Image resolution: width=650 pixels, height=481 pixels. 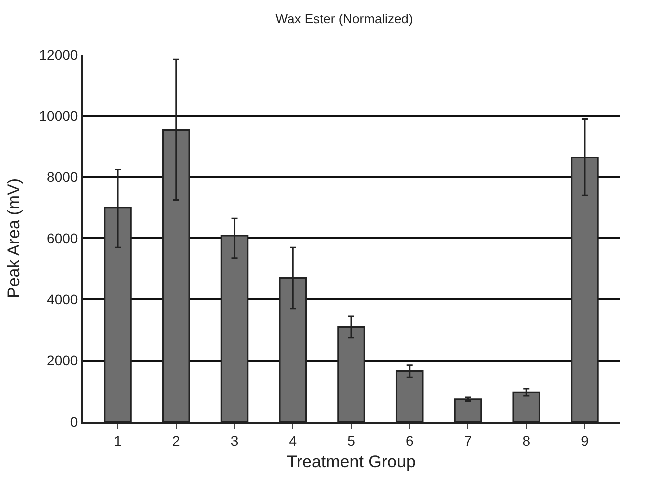 What do you see at coordinates (62, 360) in the screenshot?
I see `y-tick-label: 2000` at bounding box center [62, 360].